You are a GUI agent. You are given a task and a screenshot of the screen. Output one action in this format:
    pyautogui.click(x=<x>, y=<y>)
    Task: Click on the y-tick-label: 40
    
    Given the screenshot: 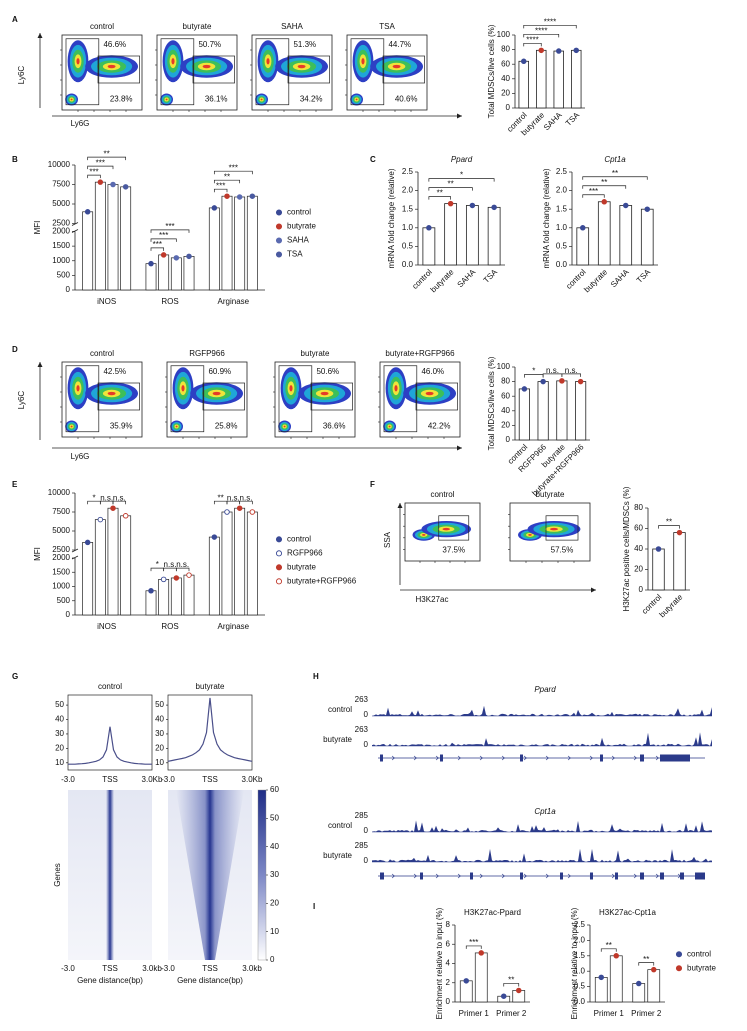 What is the action you would take?
    pyautogui.click(x=159, y=719)
    